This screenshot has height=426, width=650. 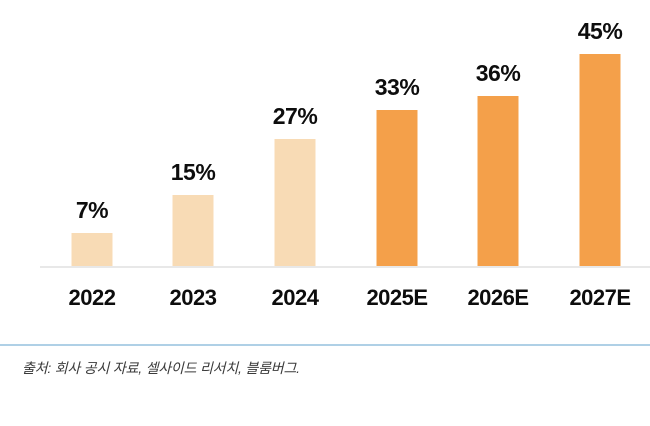 I want to click on x-axis-tick-label: 2023, so click(x=193, y=297).